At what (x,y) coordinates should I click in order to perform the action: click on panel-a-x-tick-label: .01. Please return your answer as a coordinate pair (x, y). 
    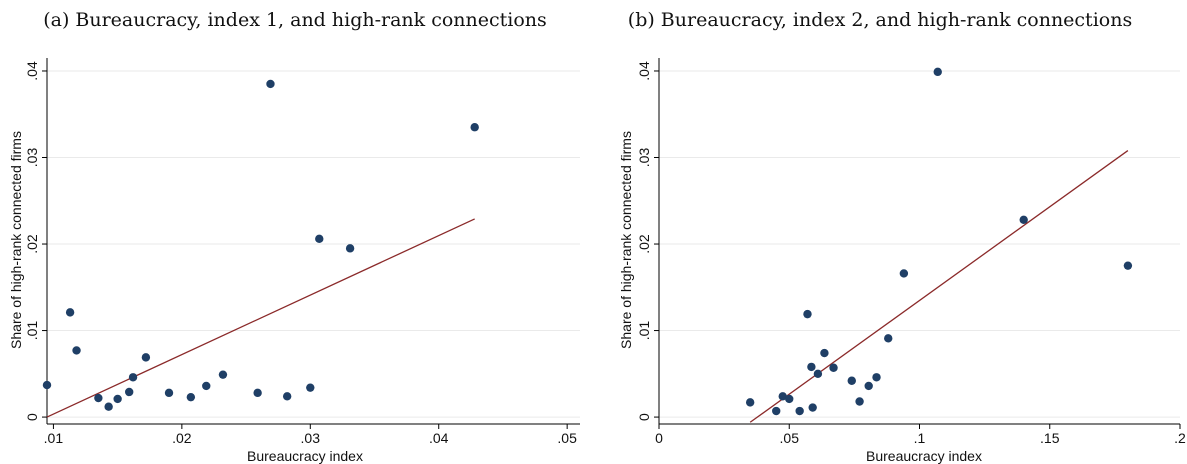
    Looking at the image, I should click on (54, 438).